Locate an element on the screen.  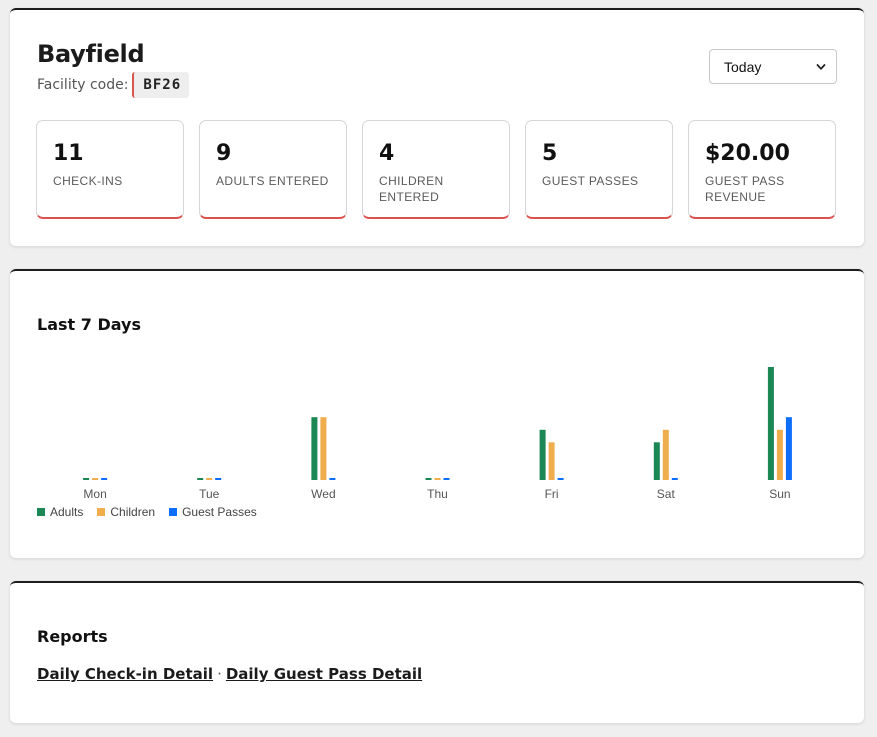
bar-children-fri is located at coordinates (551, 461).